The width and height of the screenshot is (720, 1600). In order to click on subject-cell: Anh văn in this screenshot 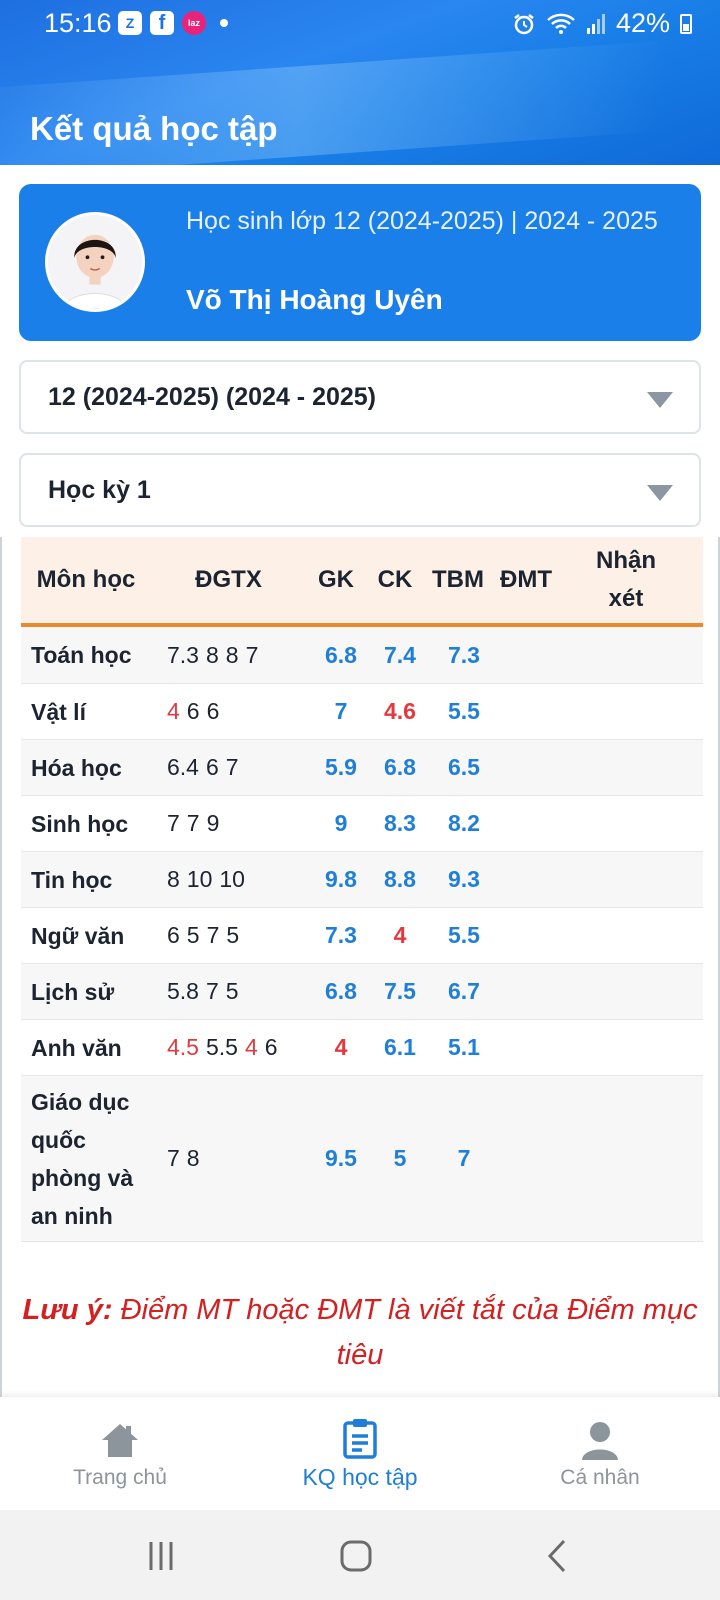, I will do `click(76, 1047)`.